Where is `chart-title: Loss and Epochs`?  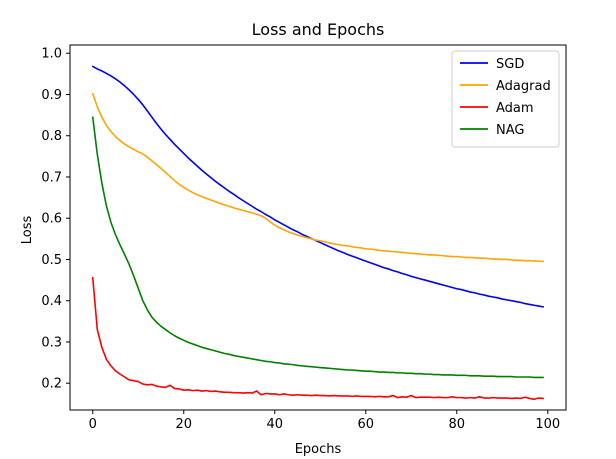 chart-title: Loss and Epochs is located at coordinates (318, 29).